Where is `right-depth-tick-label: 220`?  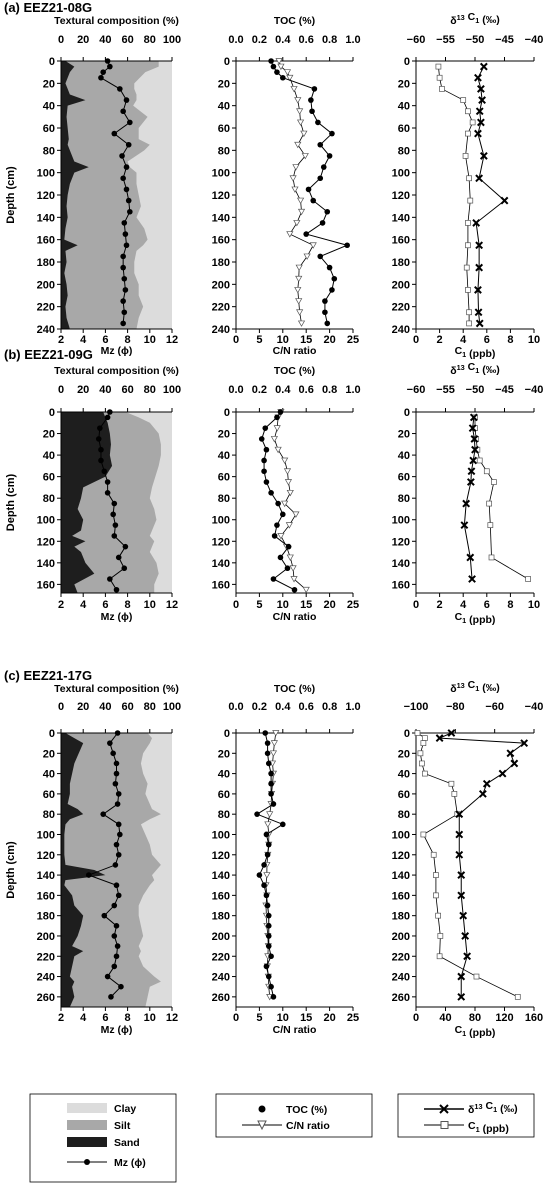 right-depth-tick-label: 220 is located at coordinates (401, 957).